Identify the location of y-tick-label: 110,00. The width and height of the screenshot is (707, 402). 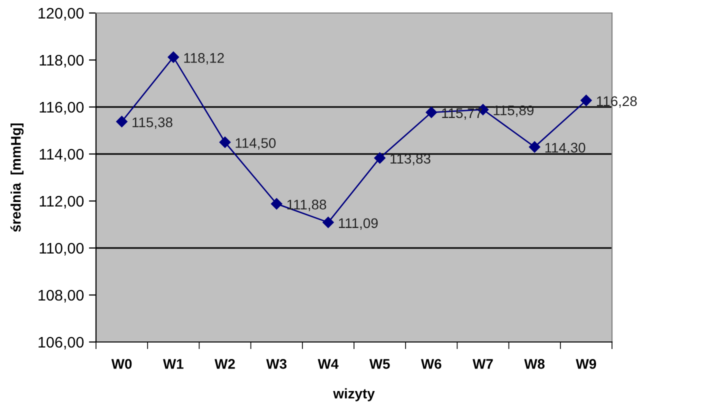
(62, 249).